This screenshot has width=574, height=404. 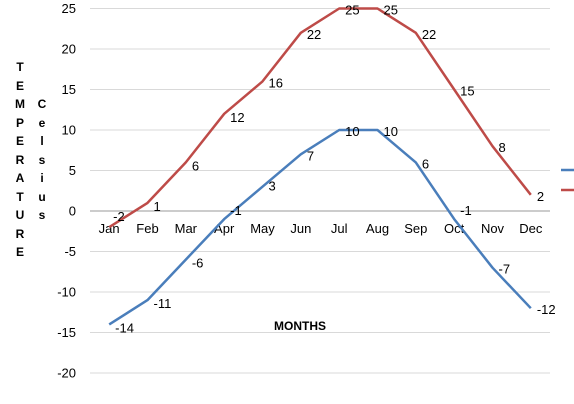 I want to click on y-tick-label: 20, so click(x=69, y=49).